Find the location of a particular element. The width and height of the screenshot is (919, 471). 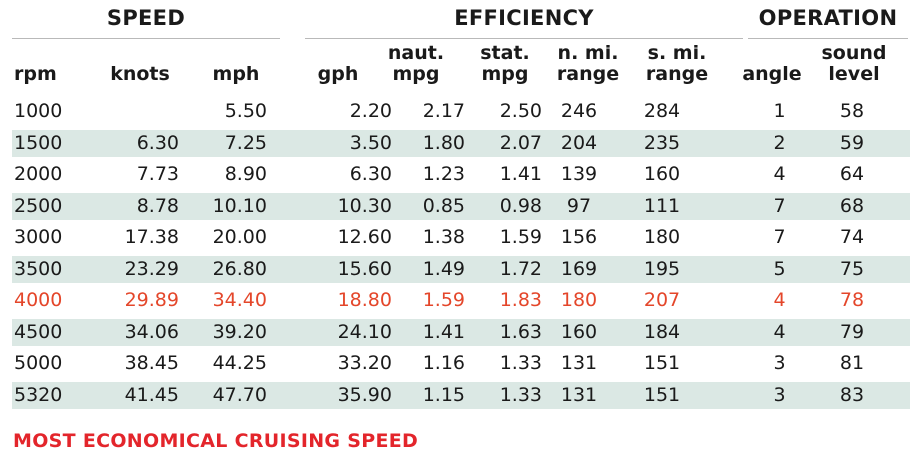

table-cell: 78 is located at coordinates (852, 300).